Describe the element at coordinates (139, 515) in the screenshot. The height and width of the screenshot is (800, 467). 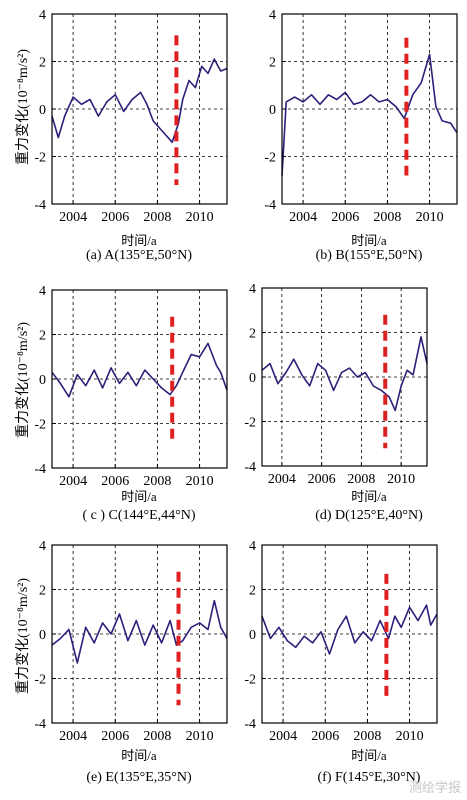
I see `subplot-caption-c: ( c ) C(144°E,44°N)` at that location.